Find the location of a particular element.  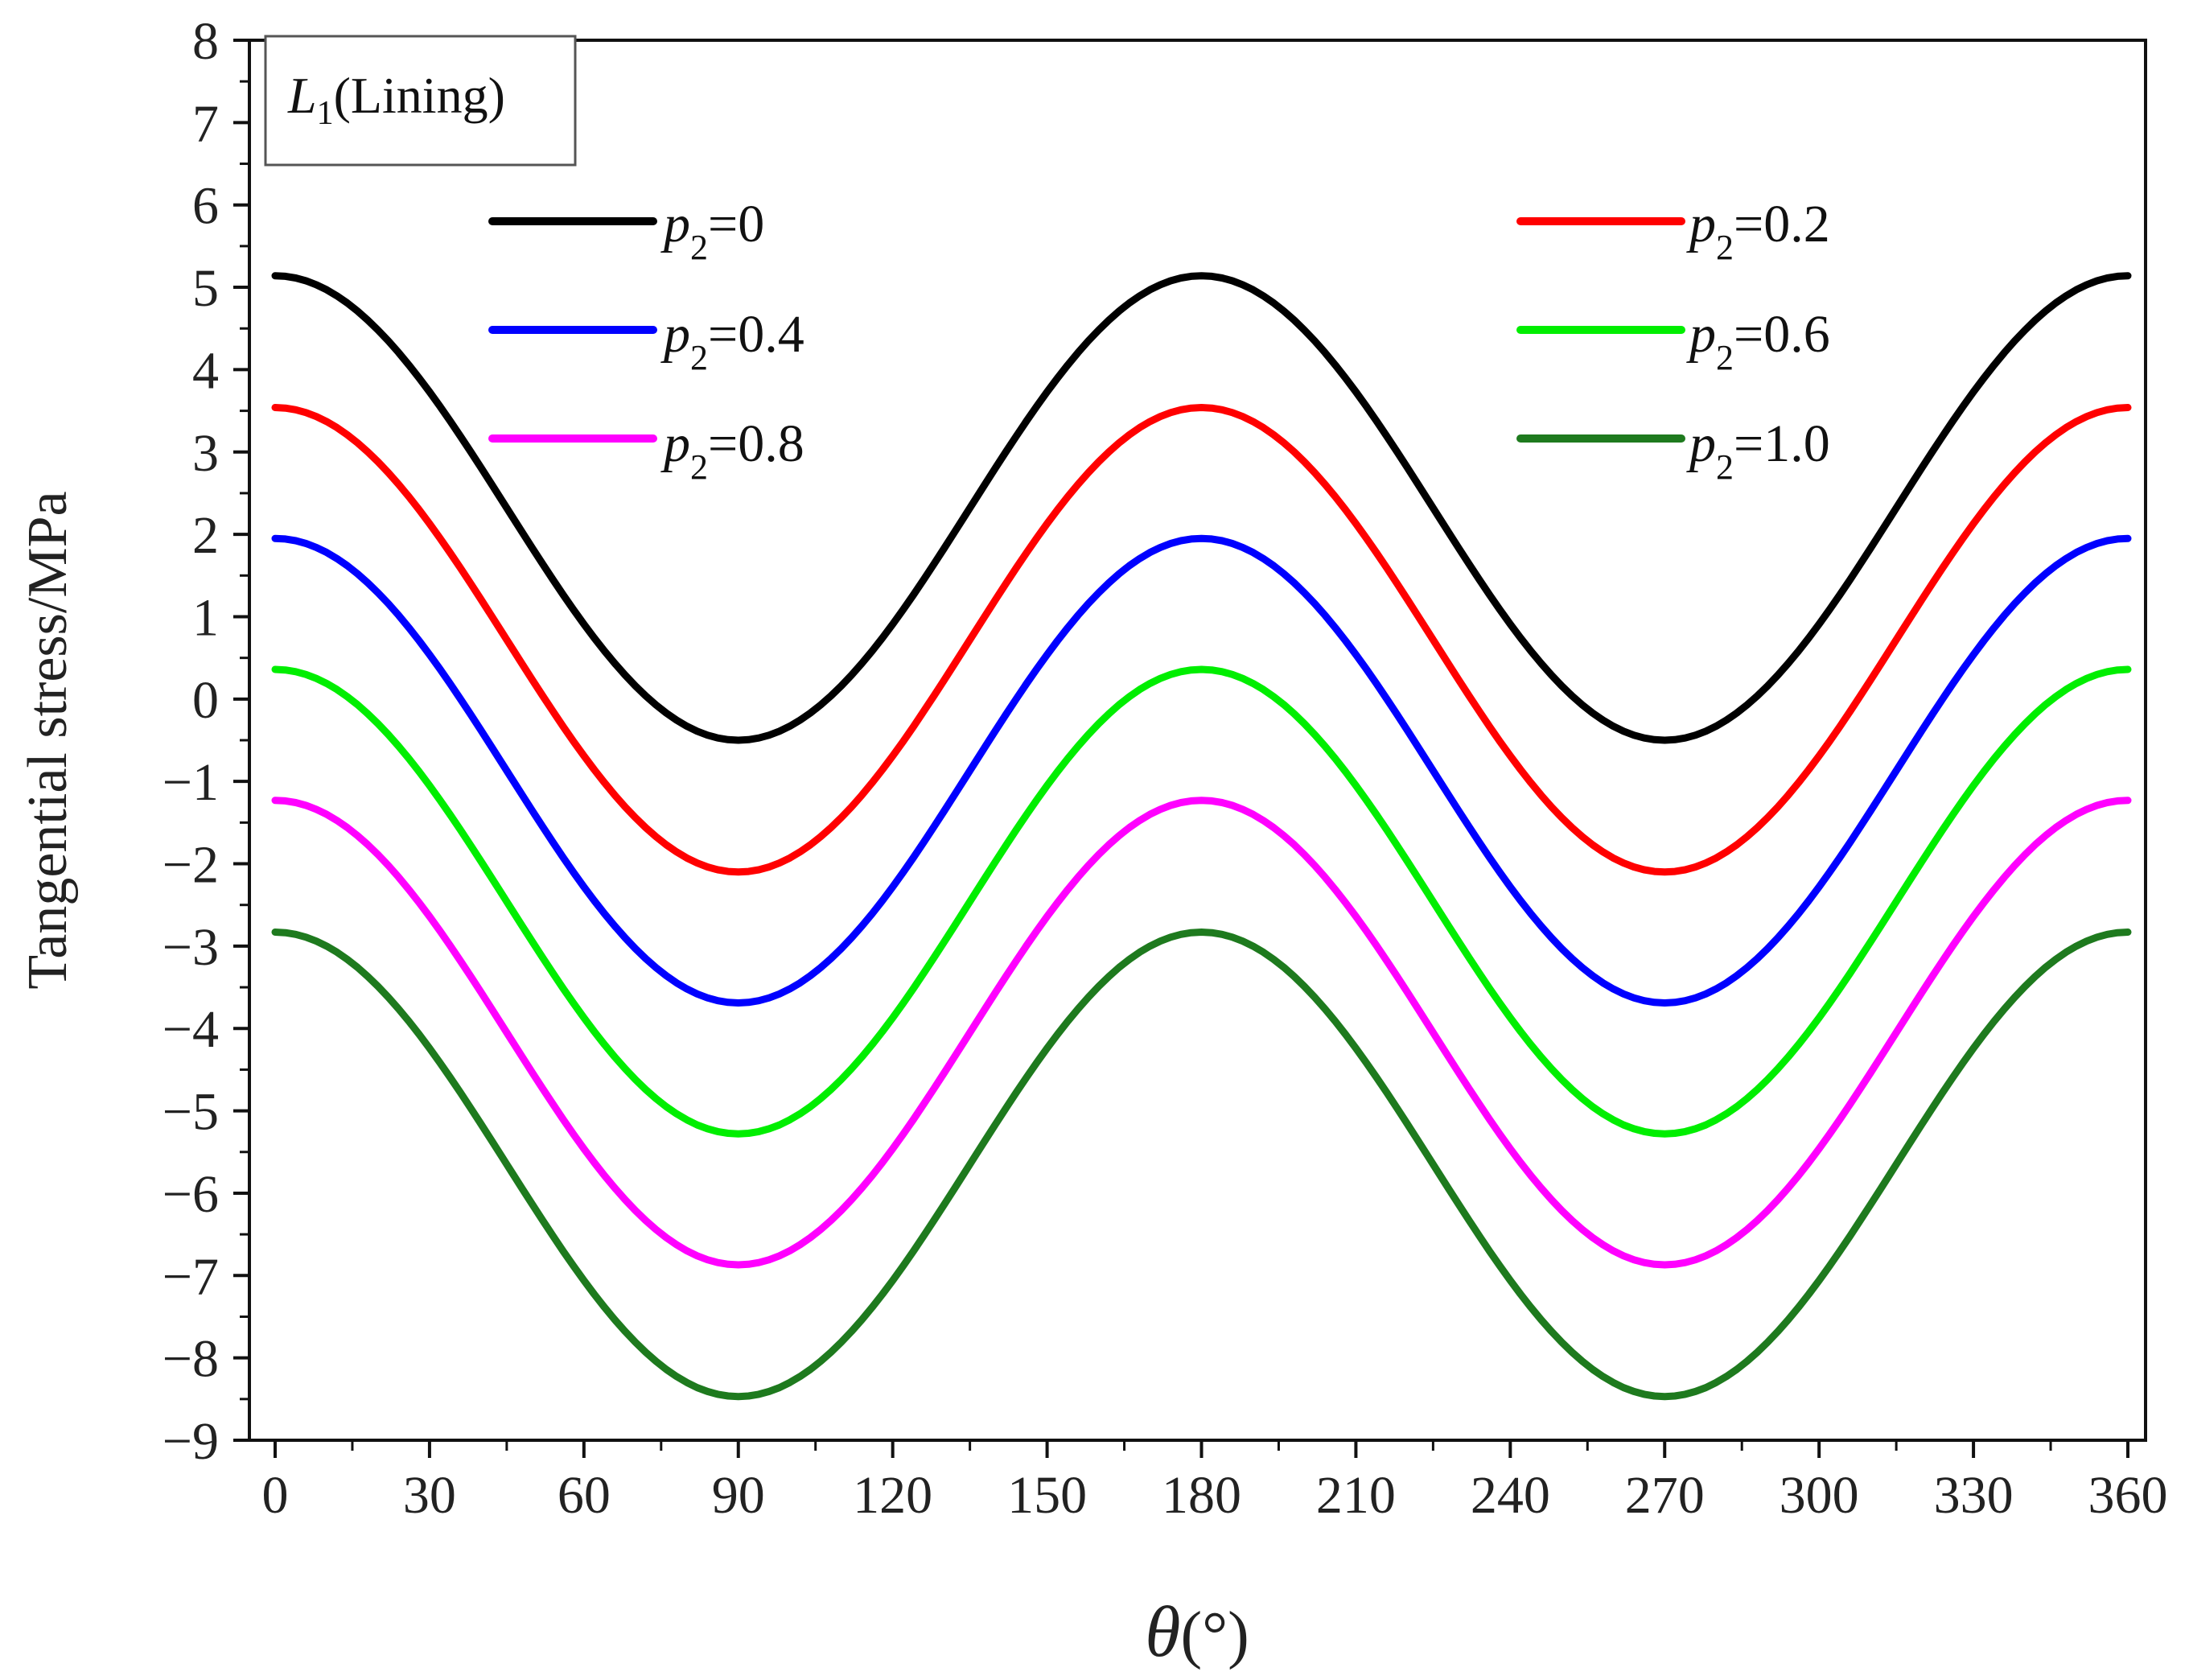

annotation-box: L1(Lining) is located at coordinates (421, 101).